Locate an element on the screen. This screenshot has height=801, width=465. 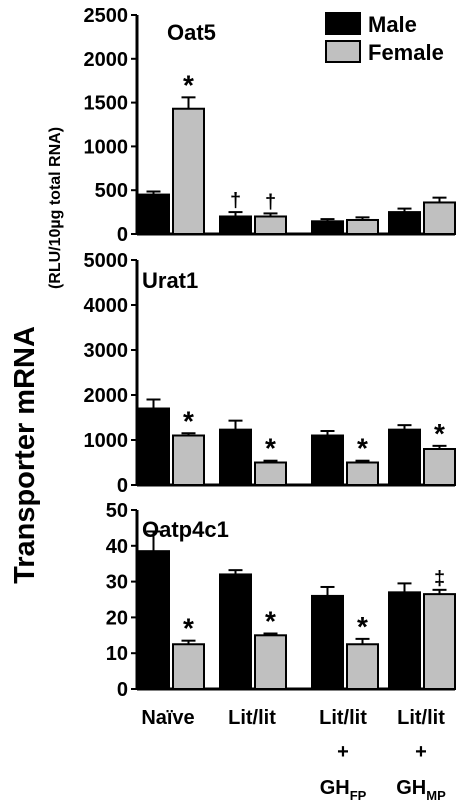
x-group-label: GHFP is located at coordinates (343, 789).